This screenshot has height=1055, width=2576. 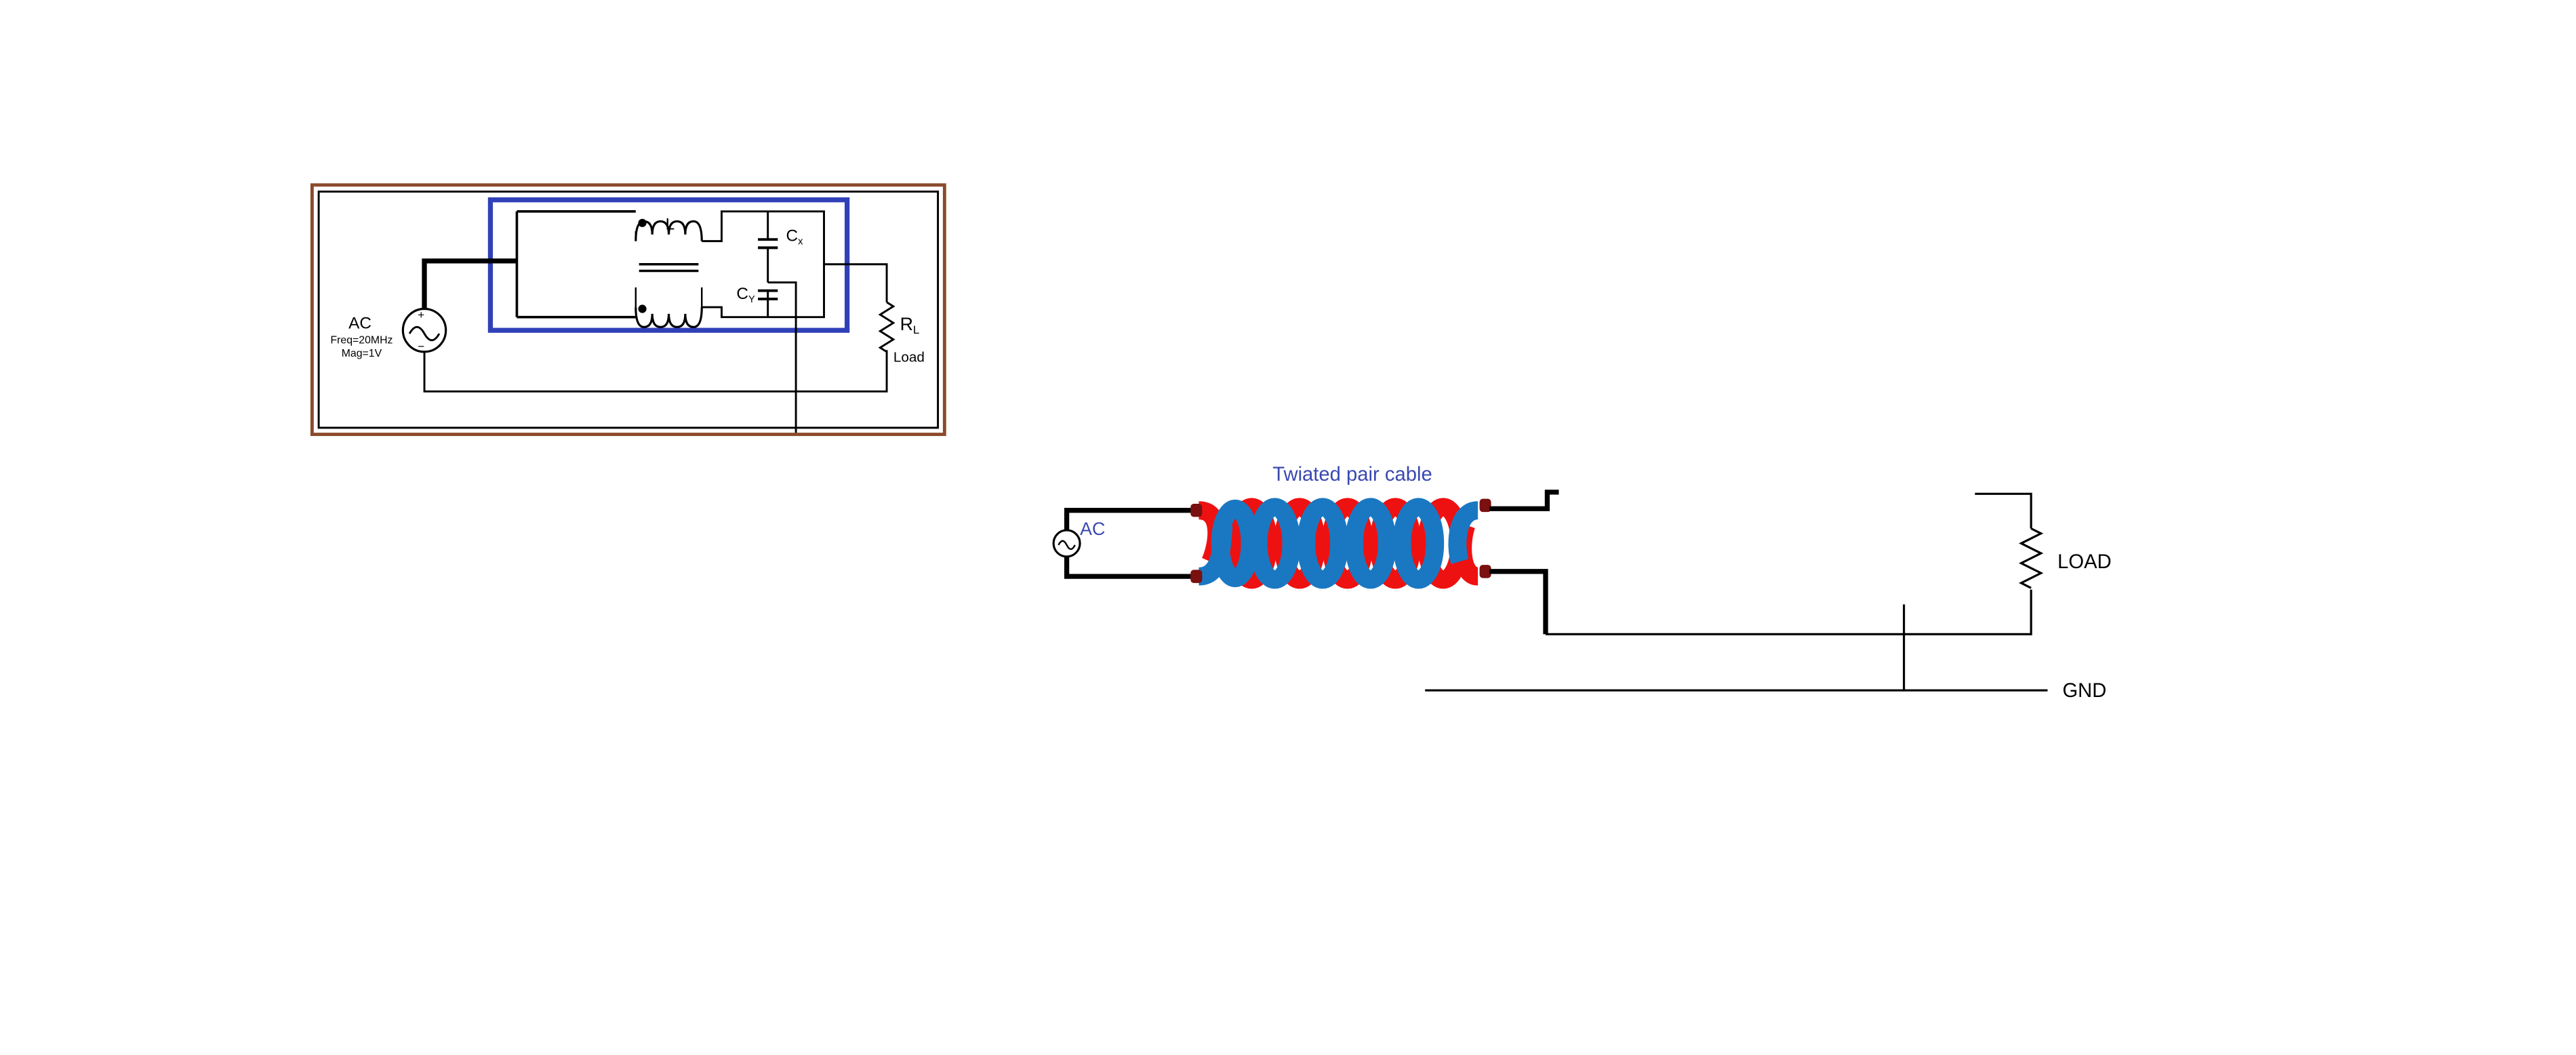 I want to click on cy-capacitor, so click(x=768, y=294).